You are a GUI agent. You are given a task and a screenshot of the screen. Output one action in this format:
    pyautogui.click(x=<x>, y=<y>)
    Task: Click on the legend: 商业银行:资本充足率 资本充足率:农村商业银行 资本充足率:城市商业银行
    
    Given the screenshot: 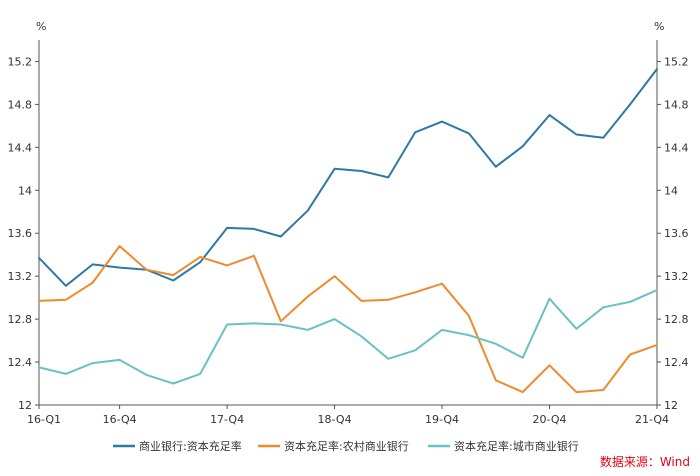 What is the action you would take?
    pyautogui.click(x=346, y=446)
    